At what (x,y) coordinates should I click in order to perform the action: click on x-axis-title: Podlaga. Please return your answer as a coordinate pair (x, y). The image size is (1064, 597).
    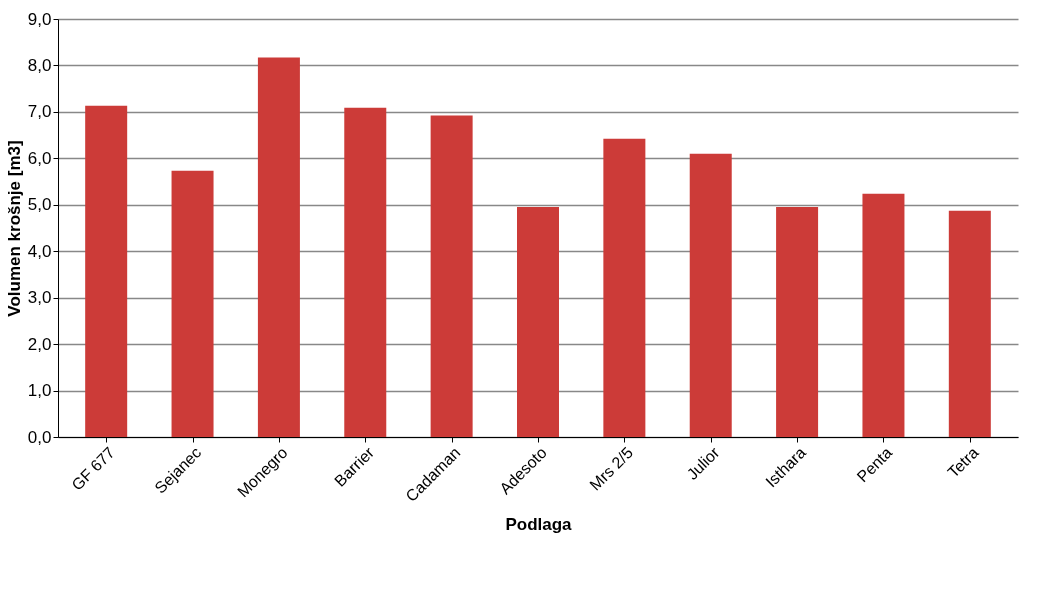
    Looking at the image, I should click on (539, 524).